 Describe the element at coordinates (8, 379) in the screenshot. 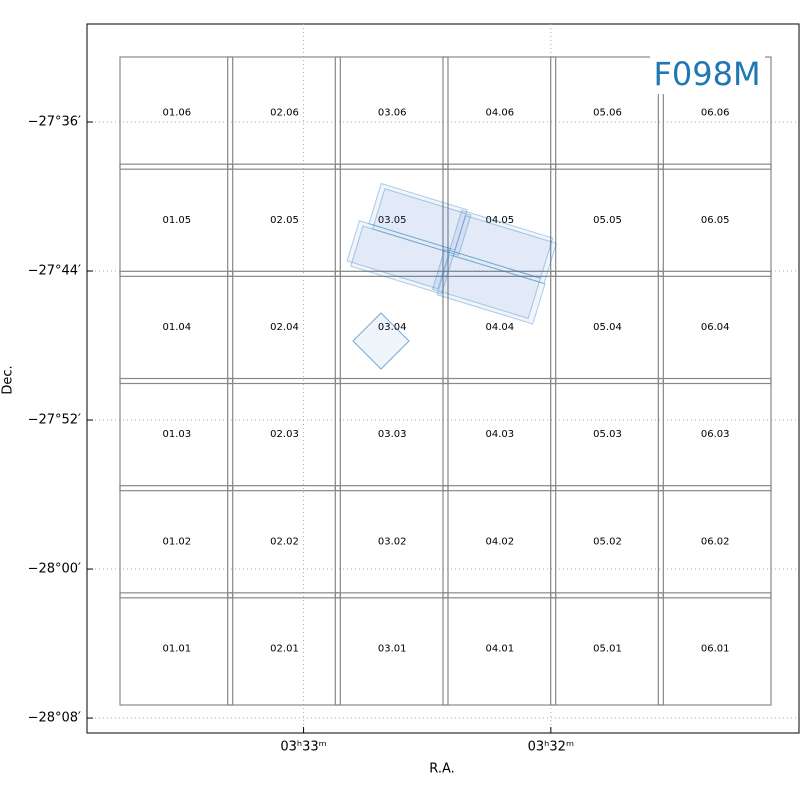

I see `y-axis-title: Dec.` at that location.